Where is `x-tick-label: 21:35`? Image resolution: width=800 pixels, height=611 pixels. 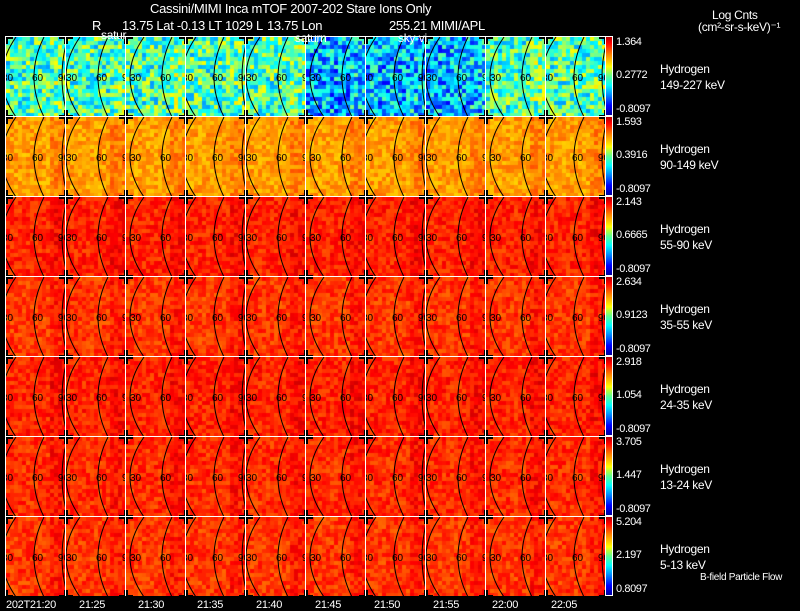 x-tick-label: 21:35 is located at coordinates (210, 605).